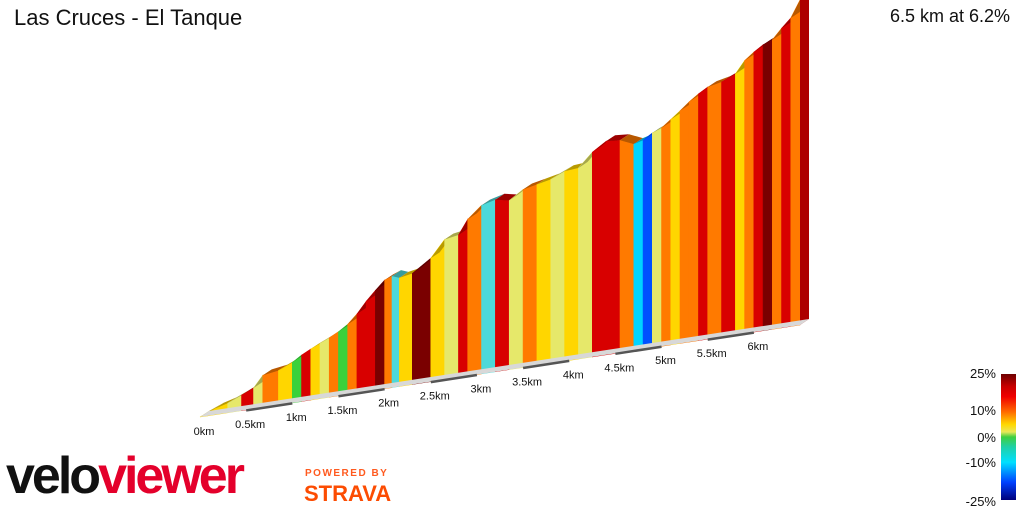  Describe the element at coordinates (949, 16) in the screenshot. I see `distance-gradient-summary: 6.5 km at 6.2%` at that location.